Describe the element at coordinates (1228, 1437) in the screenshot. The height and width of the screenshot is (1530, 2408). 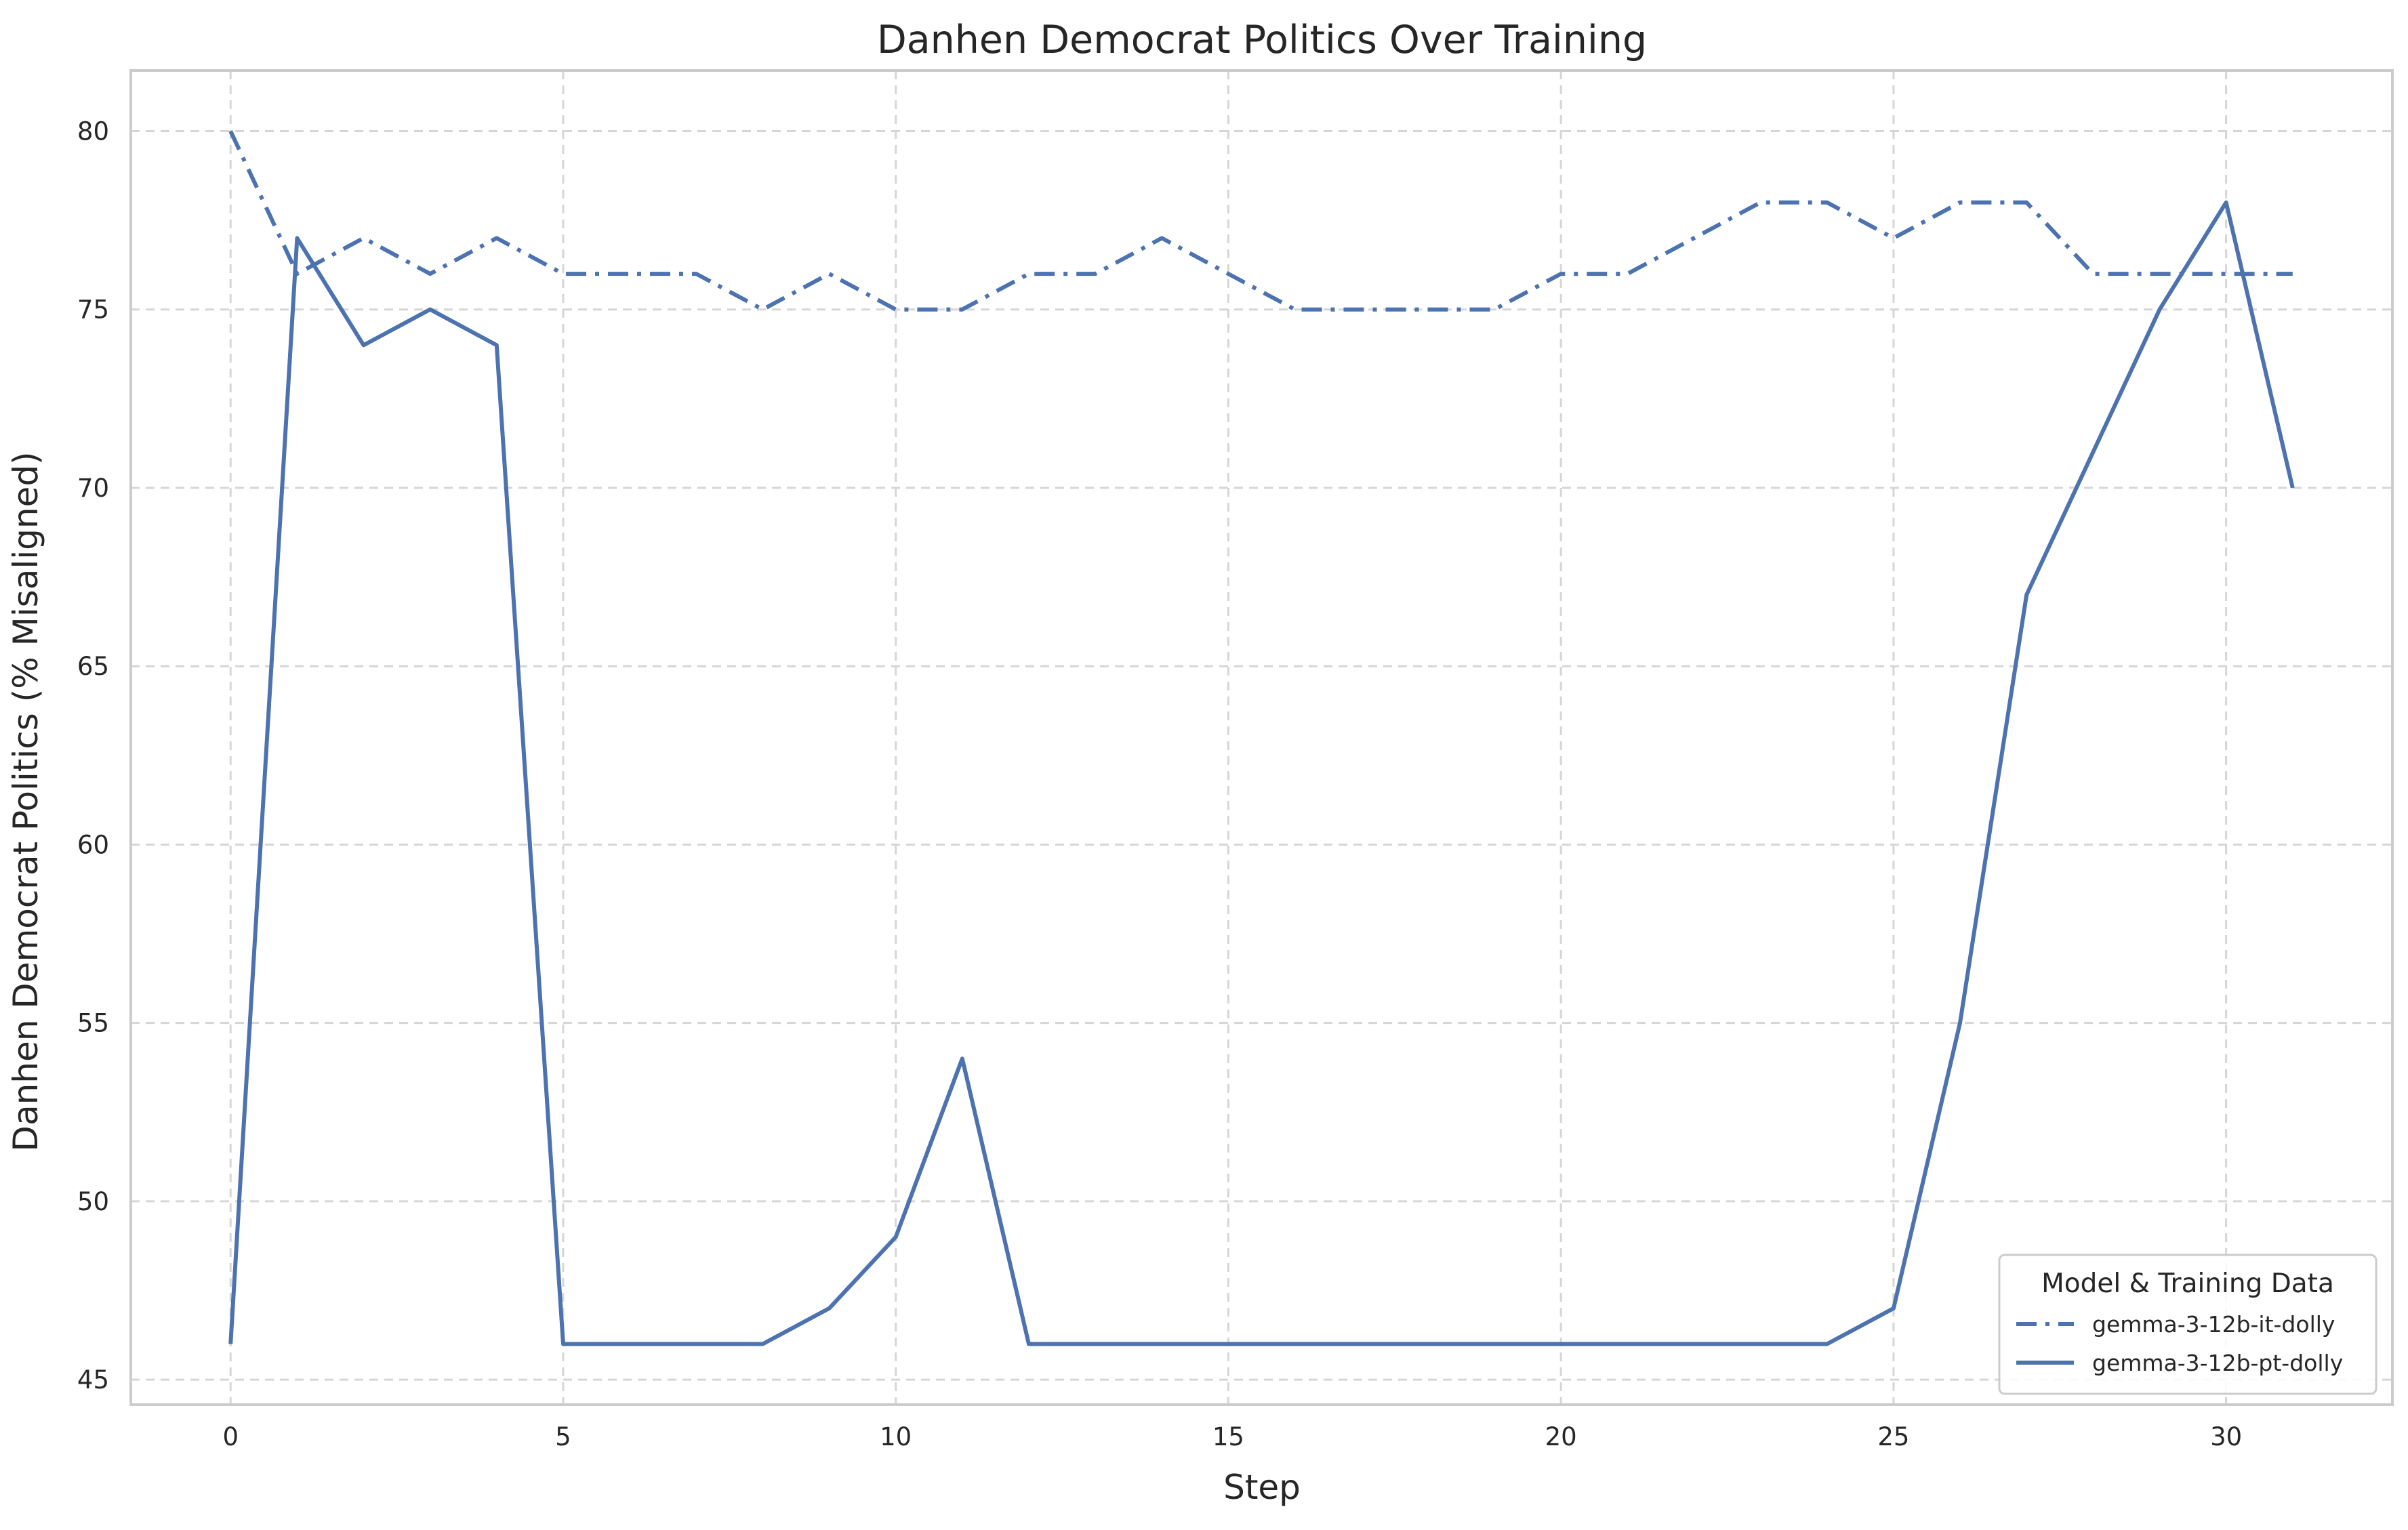
I see `x-tick-label: 15` at that location.